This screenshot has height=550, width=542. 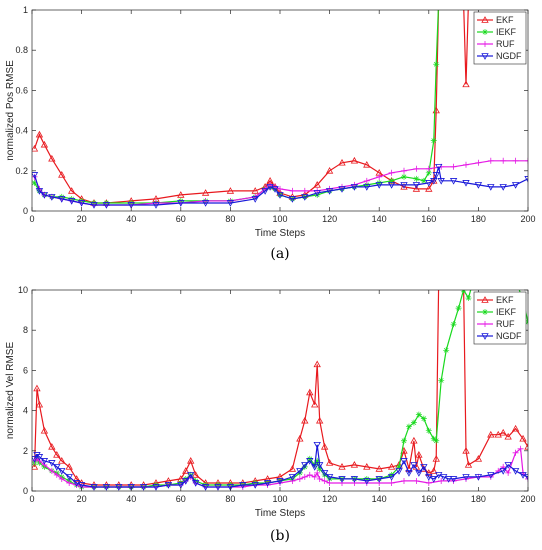 I want to click on x-tick-label: 180, so click(x=478, y=219).